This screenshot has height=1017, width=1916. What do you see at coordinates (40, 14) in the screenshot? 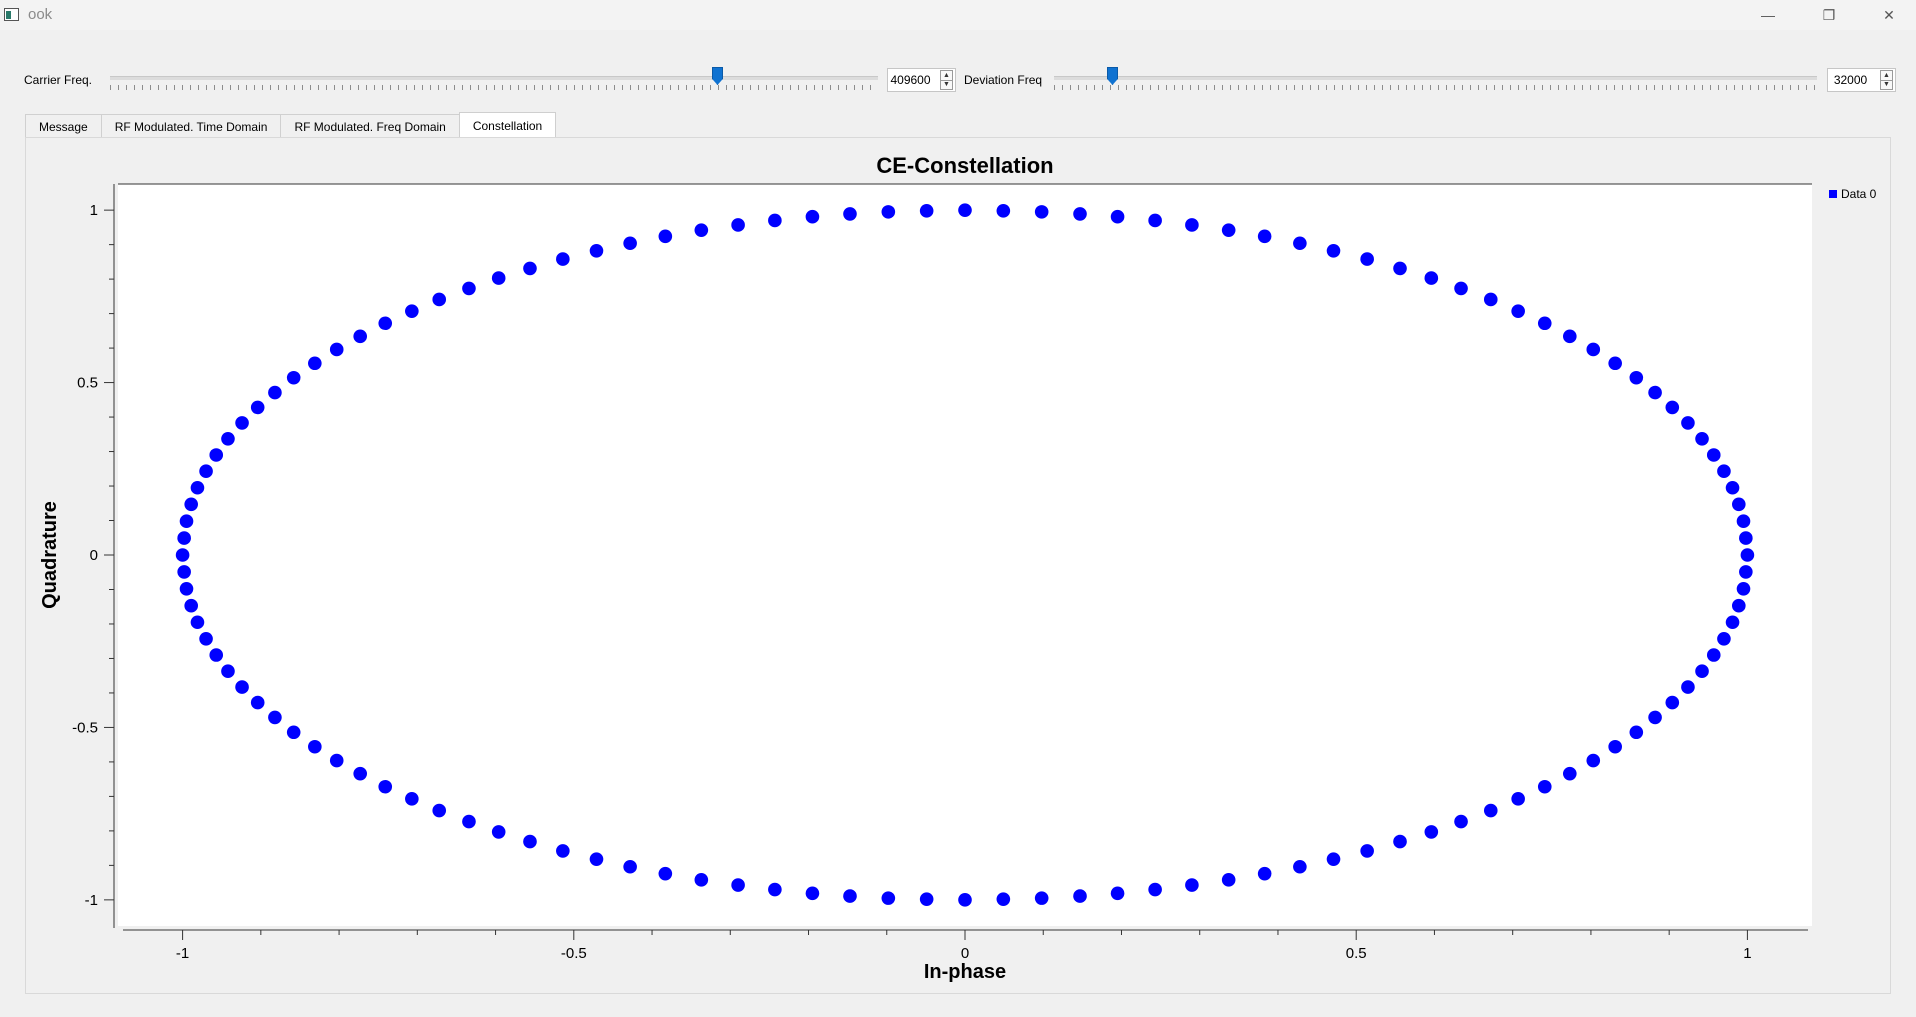
I see `window-title: ook` at bounding box center [40, 14].